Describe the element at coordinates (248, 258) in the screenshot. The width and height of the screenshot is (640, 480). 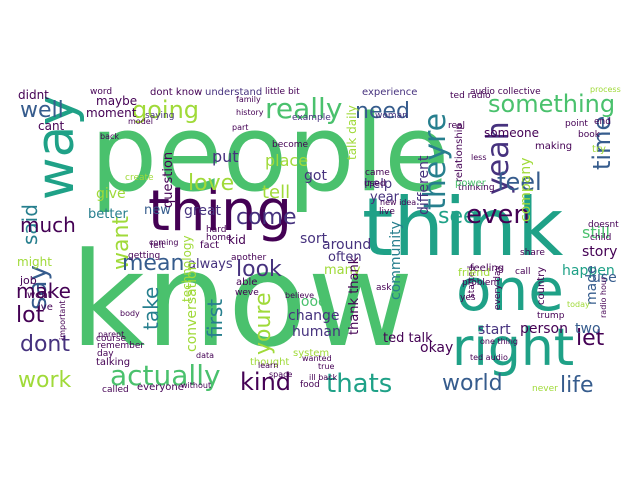
I see `cloud-word: another` at that location.